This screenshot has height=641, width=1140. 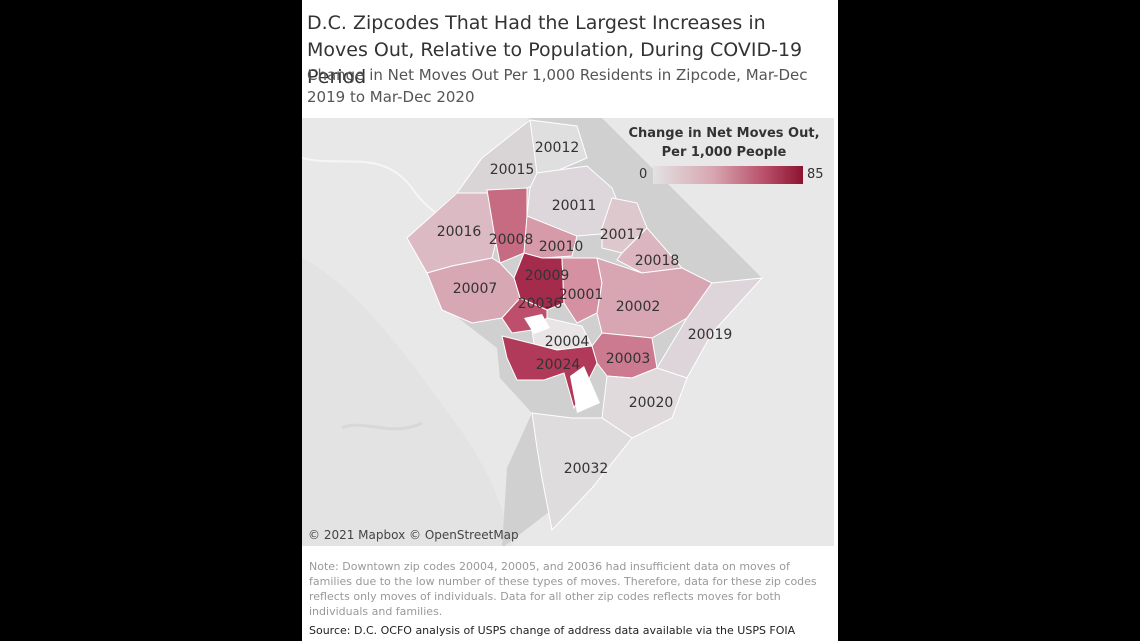 What do you see at coordinates (574, 206) in the screenshot?
I see `zip-label-20011: 20011` at bounding box center [574, 206].